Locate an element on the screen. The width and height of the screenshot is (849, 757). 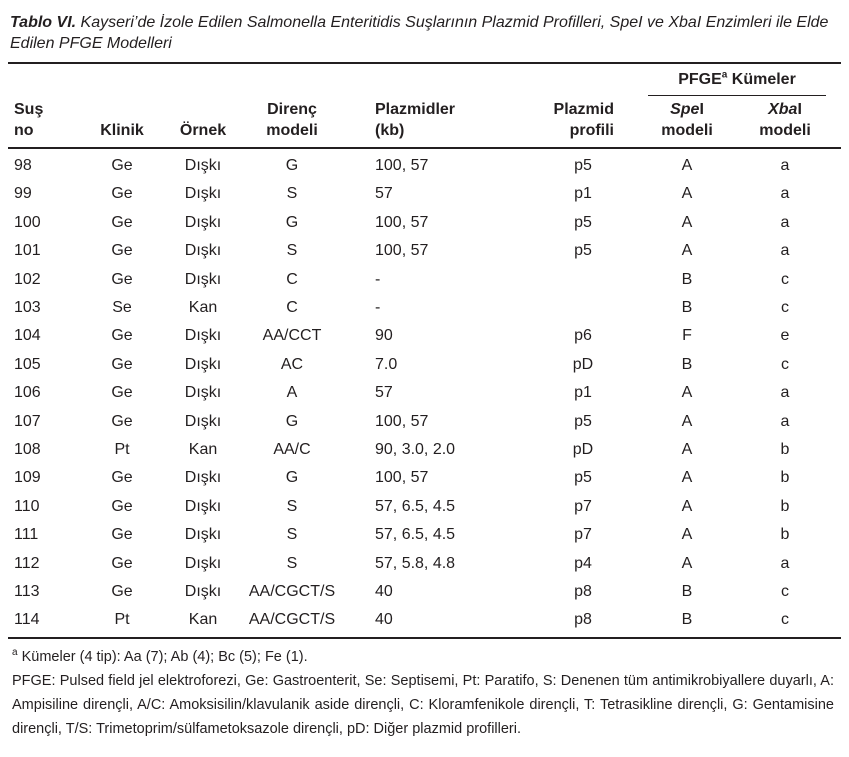
group-rest: Kümeler is located at coordinates (761, 79).